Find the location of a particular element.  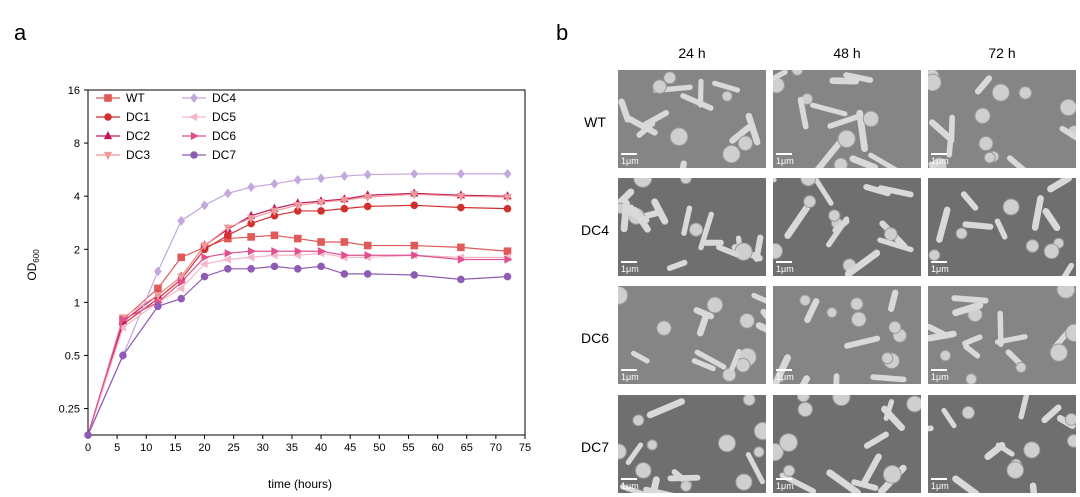

x-tick-label: 65 is located at coordinates (467, 448).